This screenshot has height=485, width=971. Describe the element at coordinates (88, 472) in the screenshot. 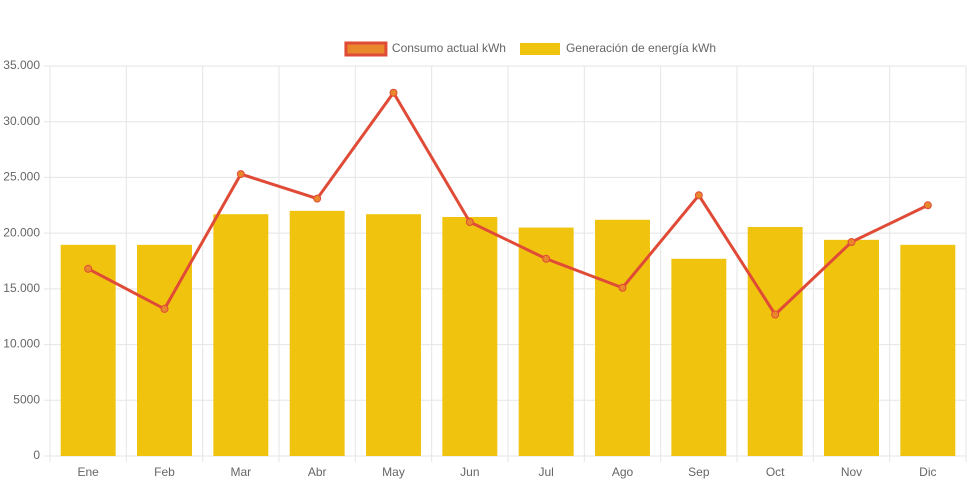

I see `x-tick-label: Ene` at that location.